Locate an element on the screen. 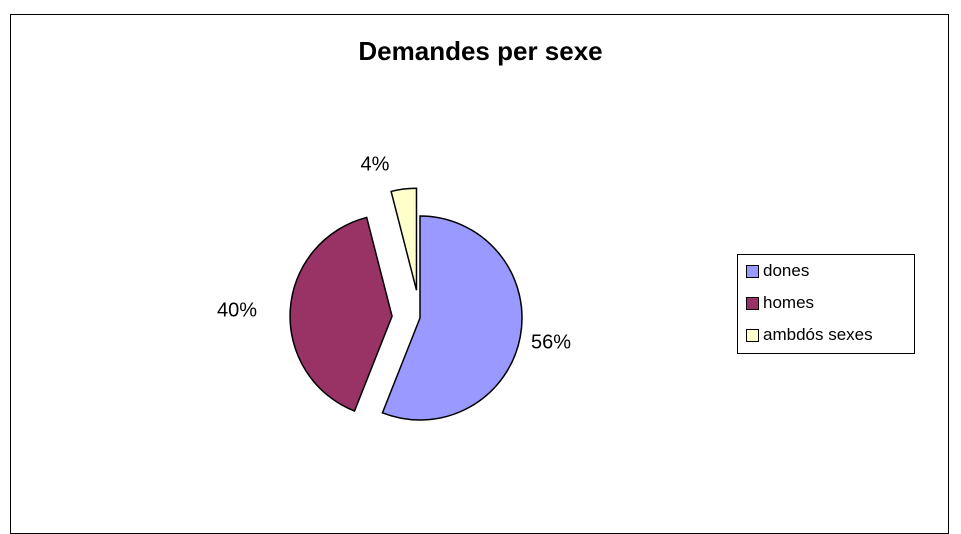 The image size is (961, 534). legend-label-ambdos-sexes: ambdós sexes is located at coordinates (818, 334).